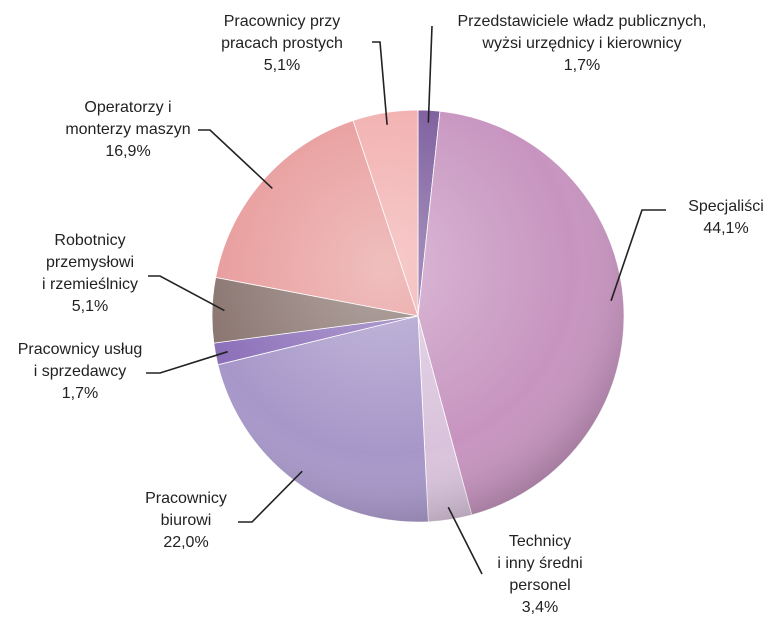 This screenshot has height=622, width=771. I want to click on slice-label: wyżsi urzędnicy i kierownicy, so click(581, 43).